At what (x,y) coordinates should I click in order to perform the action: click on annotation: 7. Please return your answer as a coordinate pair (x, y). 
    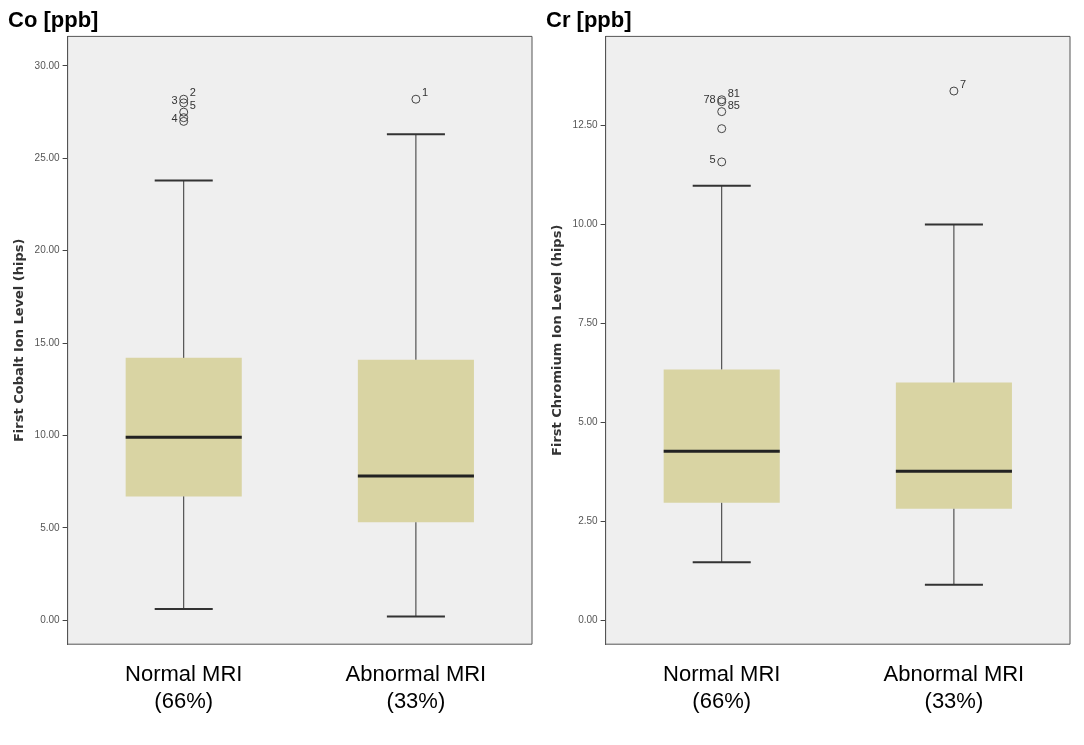
    Looking at the image, I should click on (963, 84).